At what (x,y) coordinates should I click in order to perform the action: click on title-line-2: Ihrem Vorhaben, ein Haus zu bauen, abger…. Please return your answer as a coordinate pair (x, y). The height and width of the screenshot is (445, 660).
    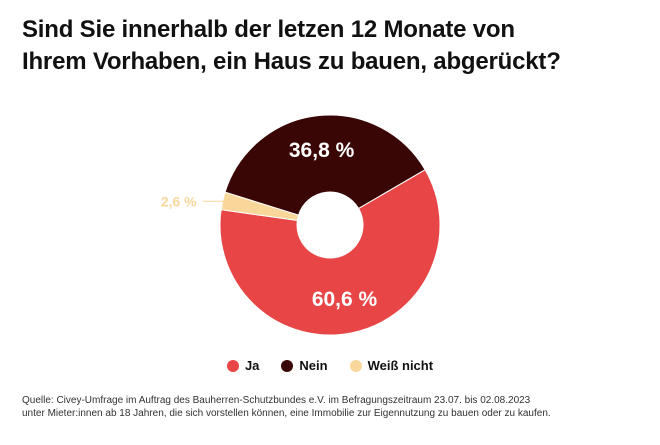
    Looking at the image, I should click on (291, 61).